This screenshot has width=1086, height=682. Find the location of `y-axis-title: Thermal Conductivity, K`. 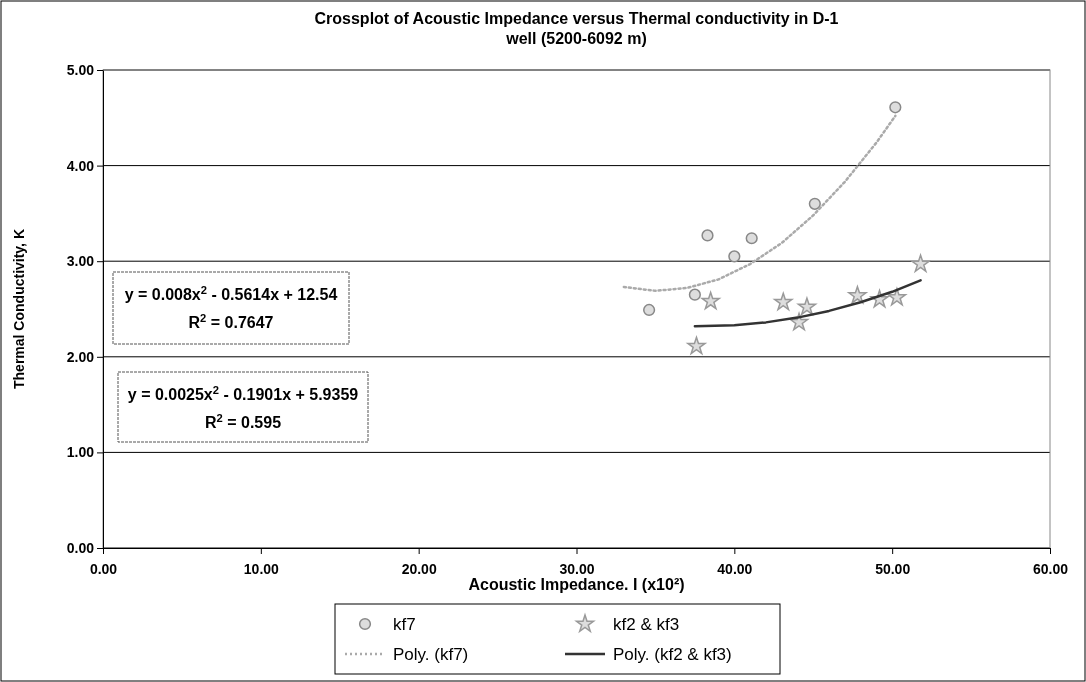

y-axis-title: Thermal Conductivity, K is located at coordinates (19, 309).